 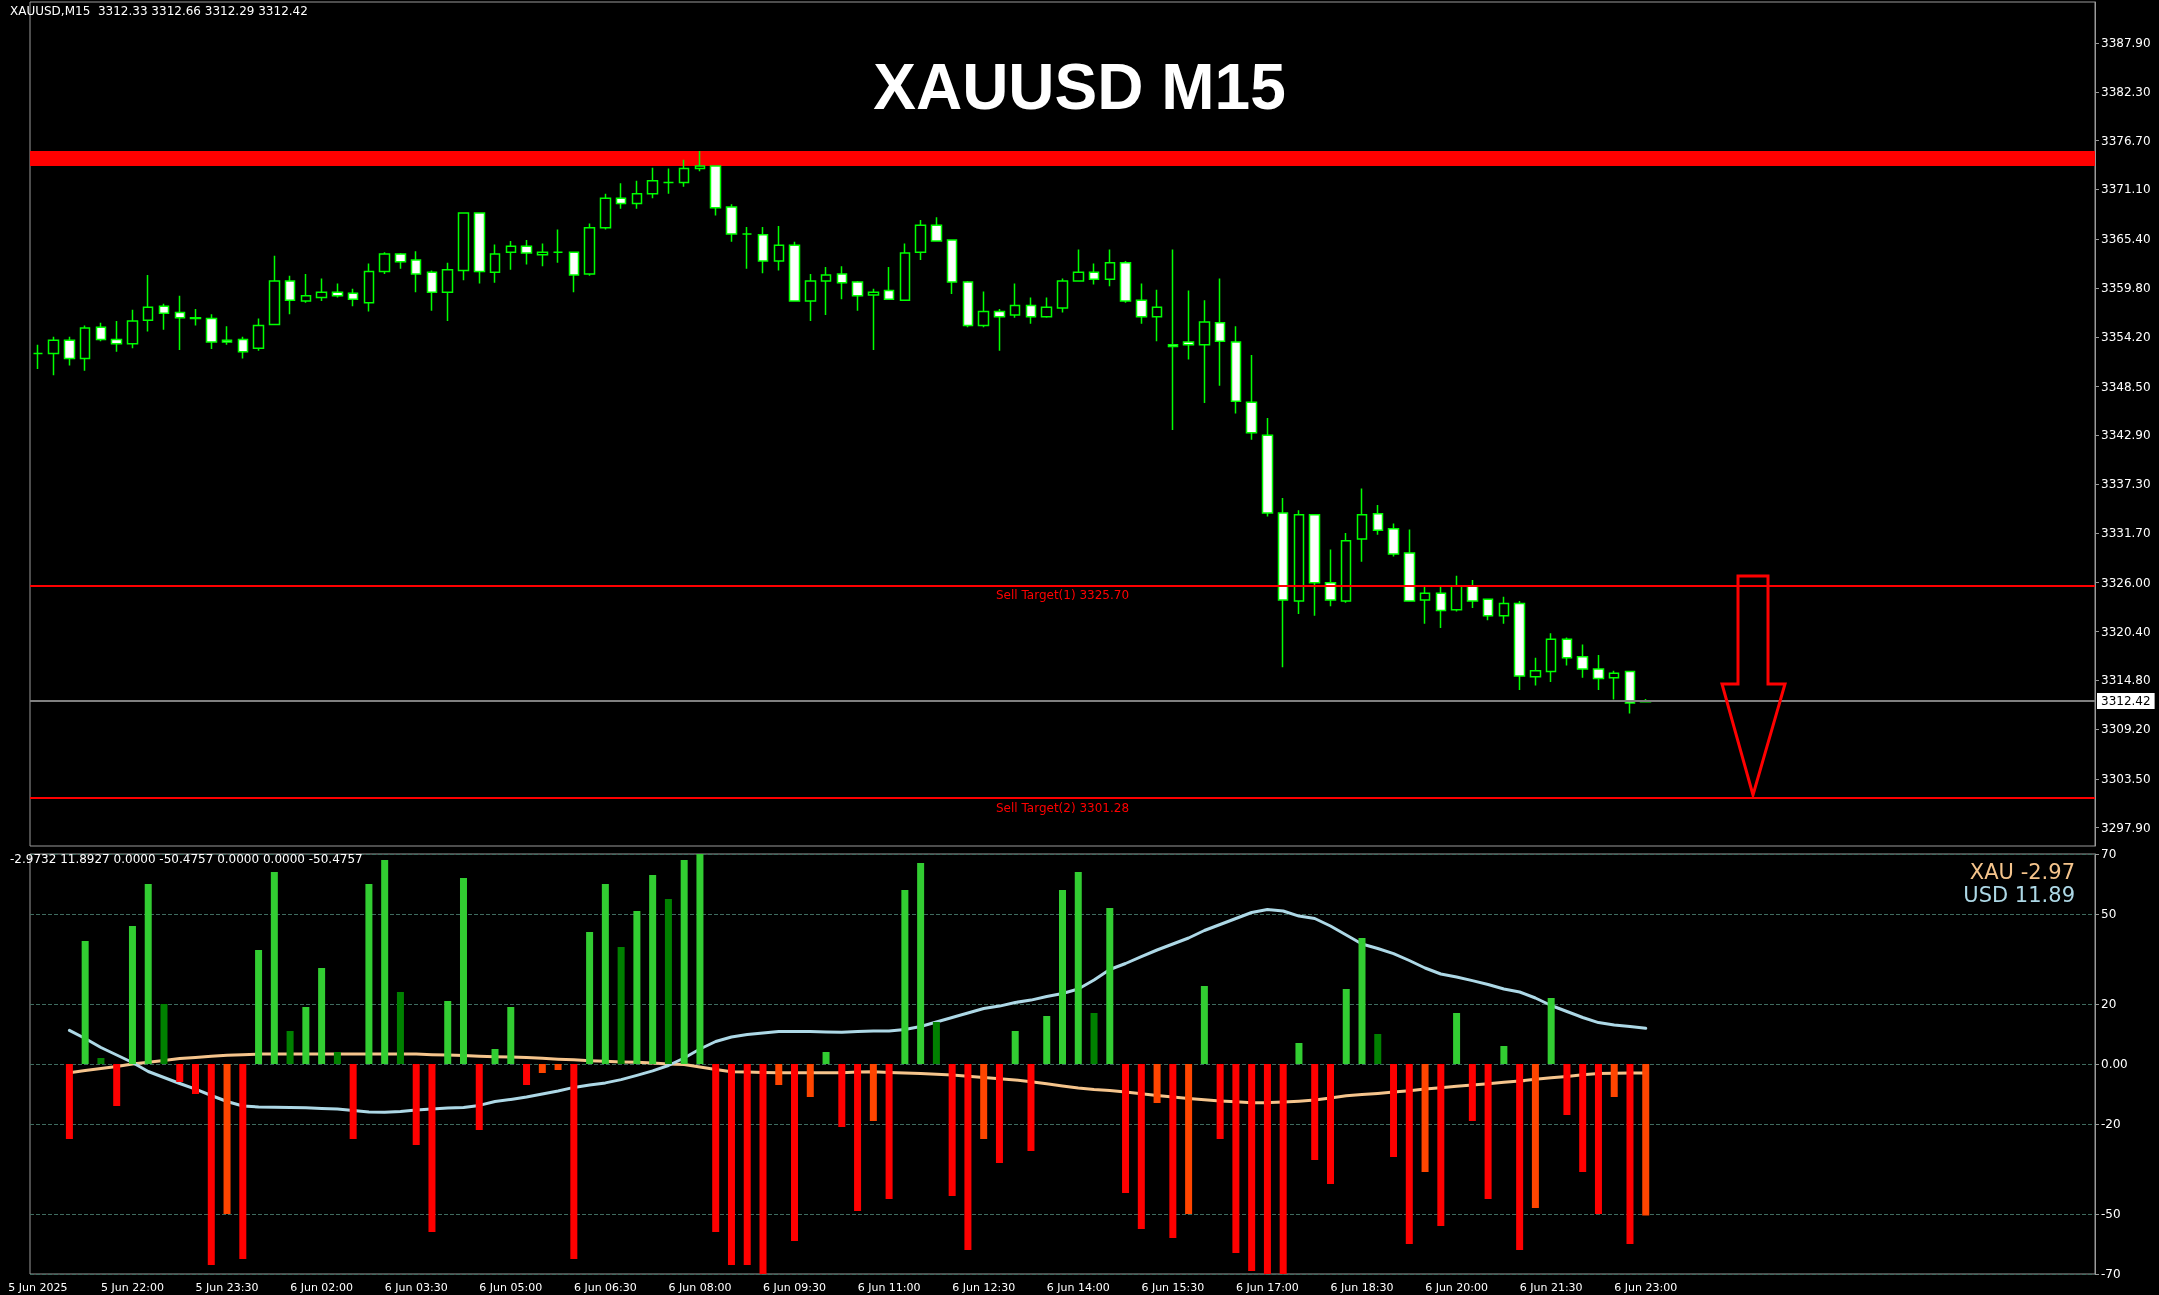 What do you see at coordinates (1079, 87) in the screenshot?
I see `text: XAUUSD M15` at bounding box center [1079, 87].